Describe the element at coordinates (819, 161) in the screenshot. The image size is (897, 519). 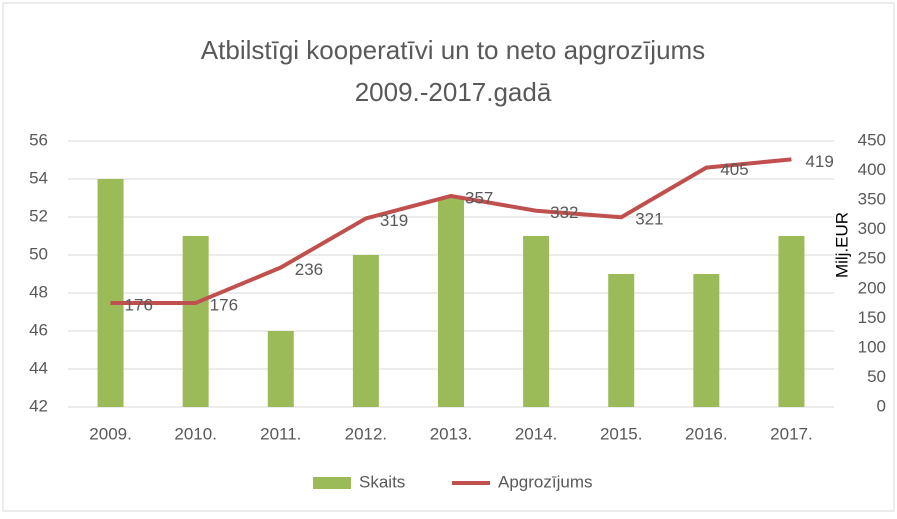
I see `data-label: 419` at that location.